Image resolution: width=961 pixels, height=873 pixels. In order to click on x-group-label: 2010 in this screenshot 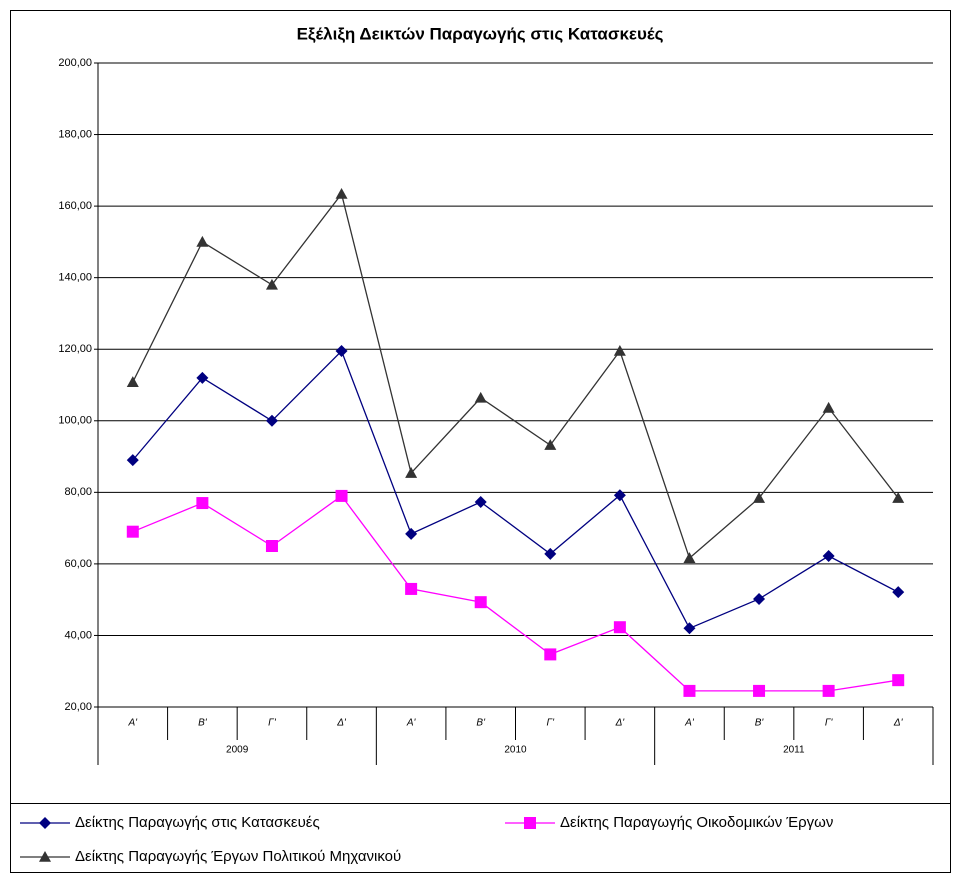, I will do `click(515, 750)`.